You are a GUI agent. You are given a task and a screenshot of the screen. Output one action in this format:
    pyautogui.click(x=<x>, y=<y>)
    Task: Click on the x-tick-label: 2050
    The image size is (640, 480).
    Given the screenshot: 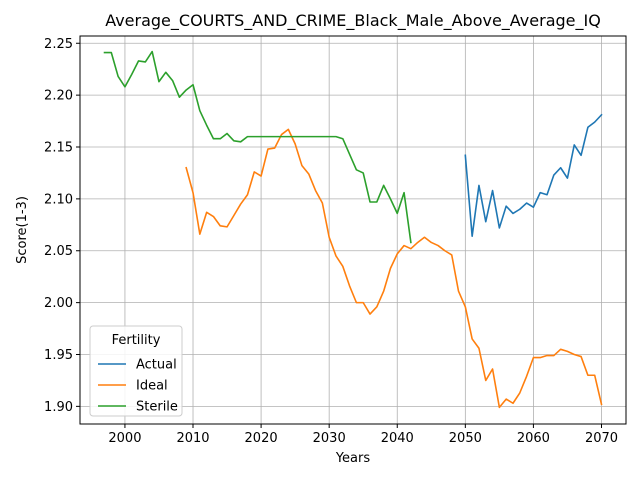 What is the action you would take?
    pyautogui.click(x=465, y=438)
    